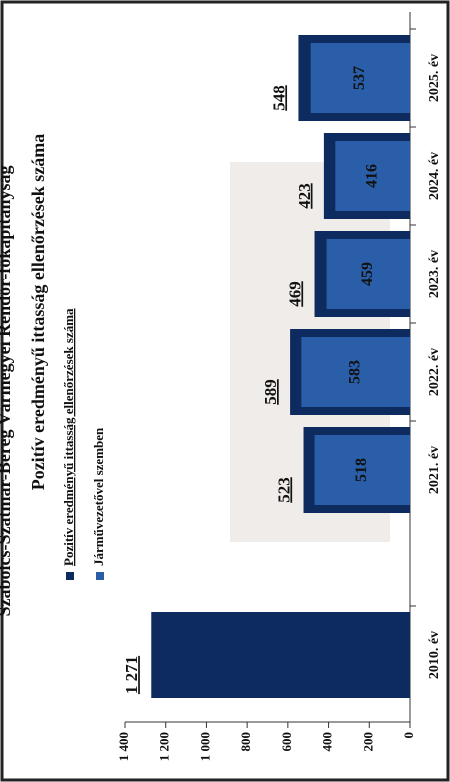 This screenshot has width=450, height=782. Describe the element at coordinates (278, 98) in the screenshot. I see `value-label: 548` at that location.